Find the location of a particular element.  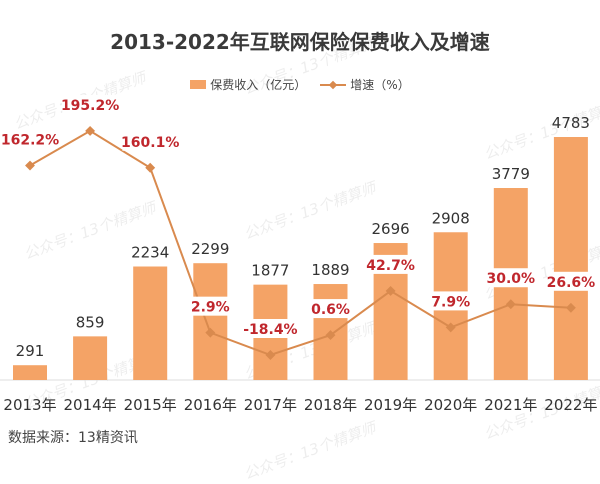

source-note: 数据来源：13精资讯 is located at coordinates (73, 438).